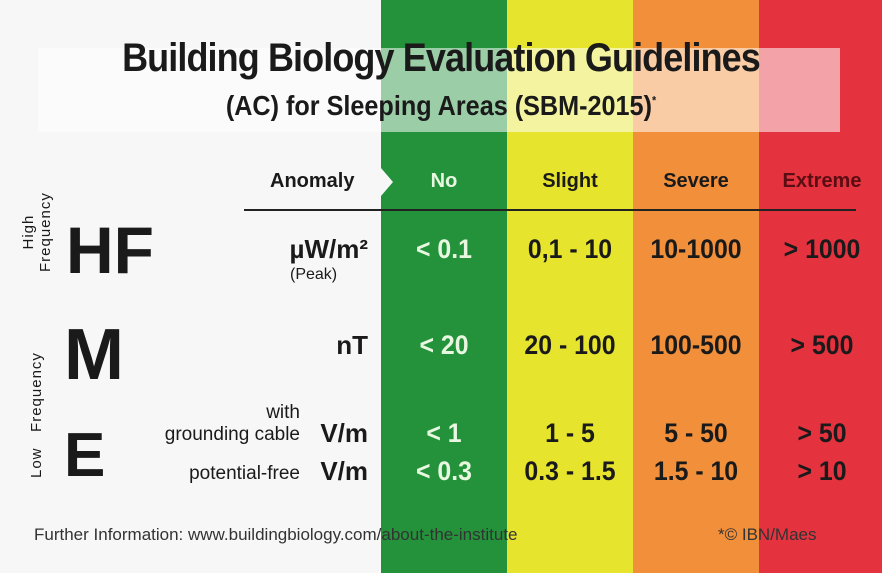 The image size is (882, 573). Describe the element at coordinates (444, 249) in the screenshot. I see `hf-no: < 0.1` at that location.